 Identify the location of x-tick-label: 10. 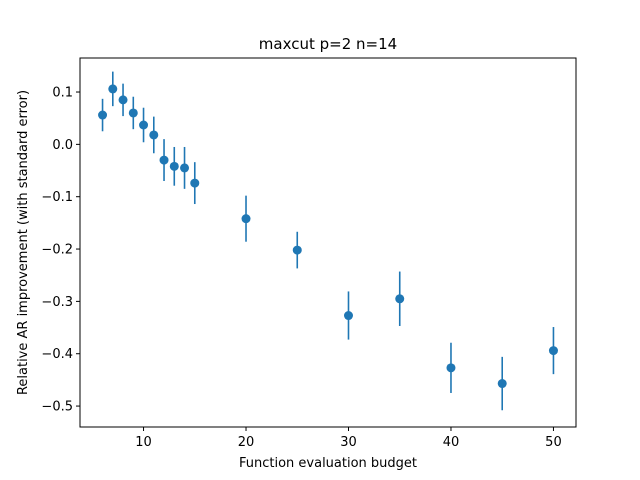
(143, 442).